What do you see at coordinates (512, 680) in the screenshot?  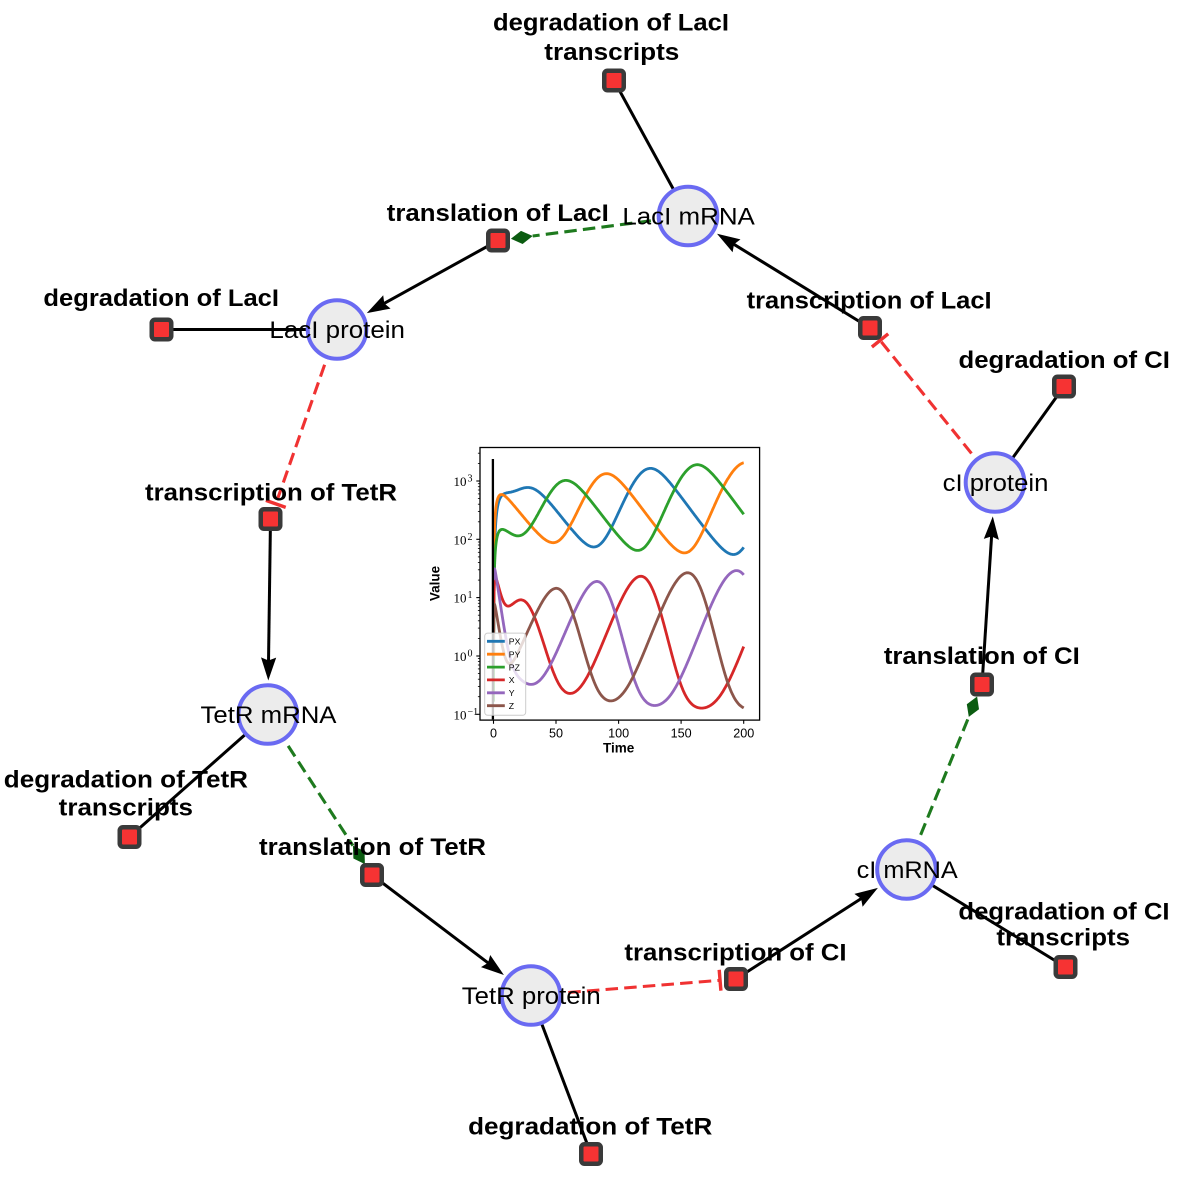 I see `svg-text: X` at bounding box center [512, 680].